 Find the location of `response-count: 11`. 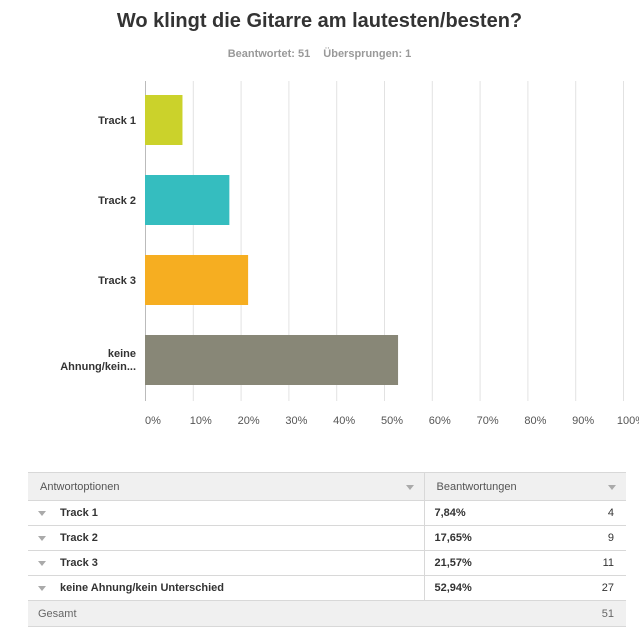

response-count: 11 is located at coordinates (608, 563).